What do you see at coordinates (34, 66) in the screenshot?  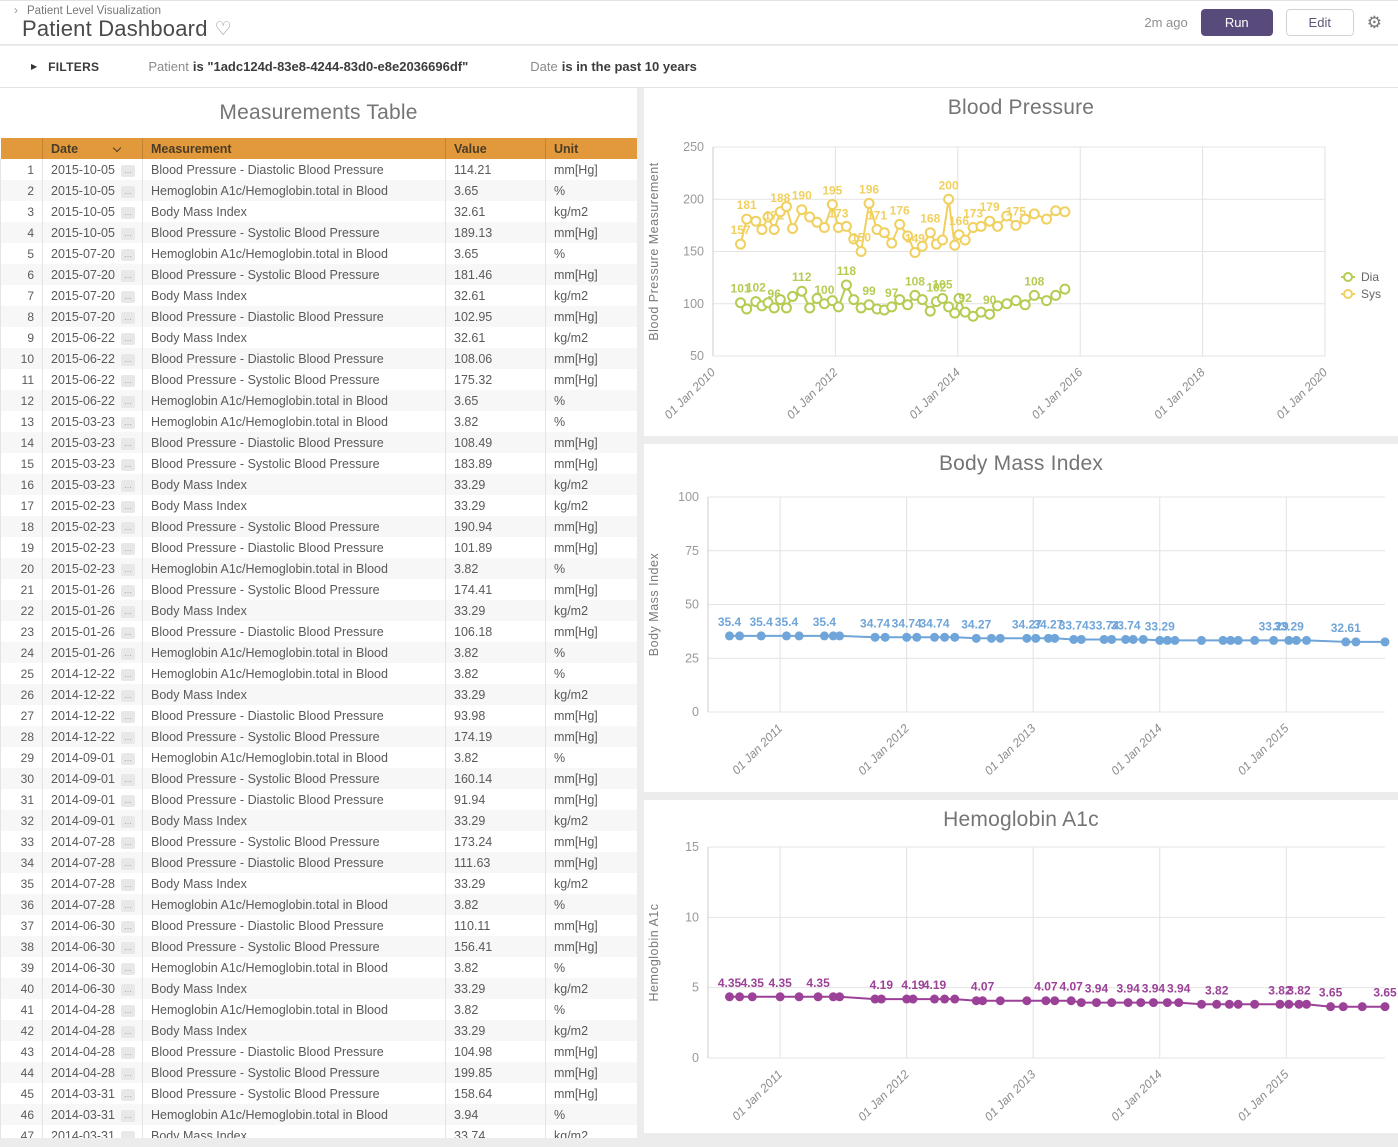 I see `filters-expand-icon: ▶` at bounding box center [34, 66].